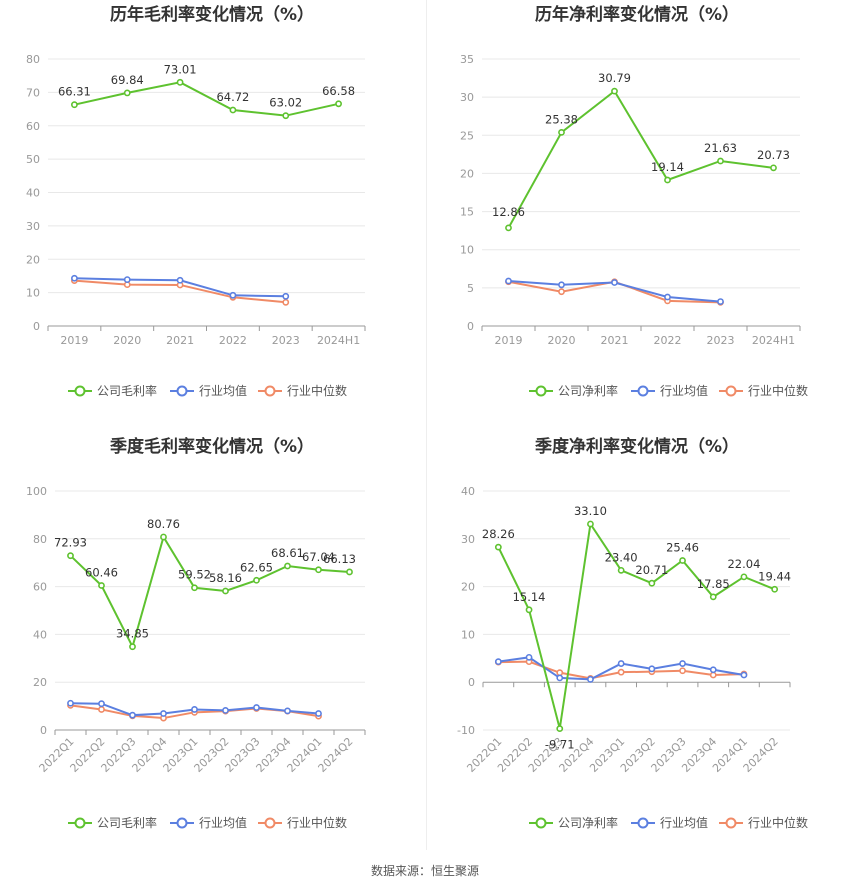 The image size is (850, 891). I want to click on data-label: 68.61, so click(287, 553).